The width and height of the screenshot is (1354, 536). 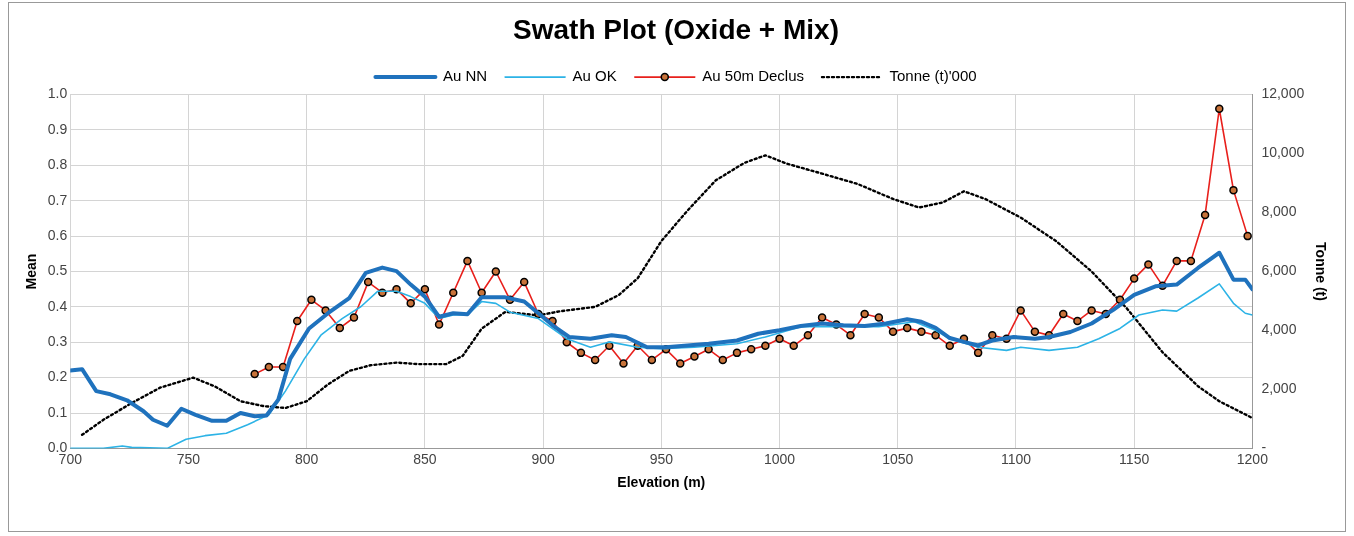 I want to click on y2-tick-label: 4,000, so click(x=1279, y=329).